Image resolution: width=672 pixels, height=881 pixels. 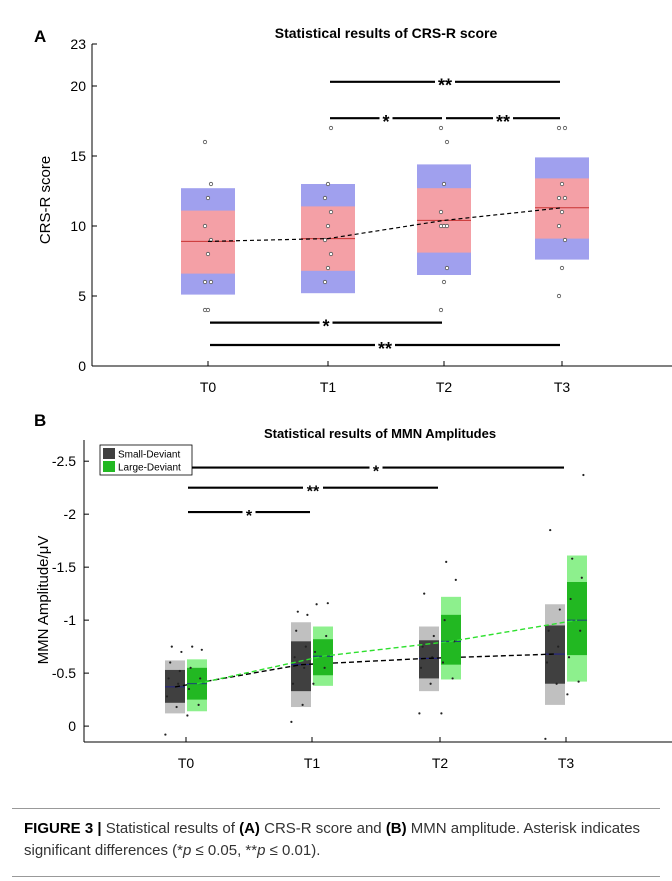 I want to click on panel-a-y-axis-label: CRS-R score, so click(x=45, y=200).